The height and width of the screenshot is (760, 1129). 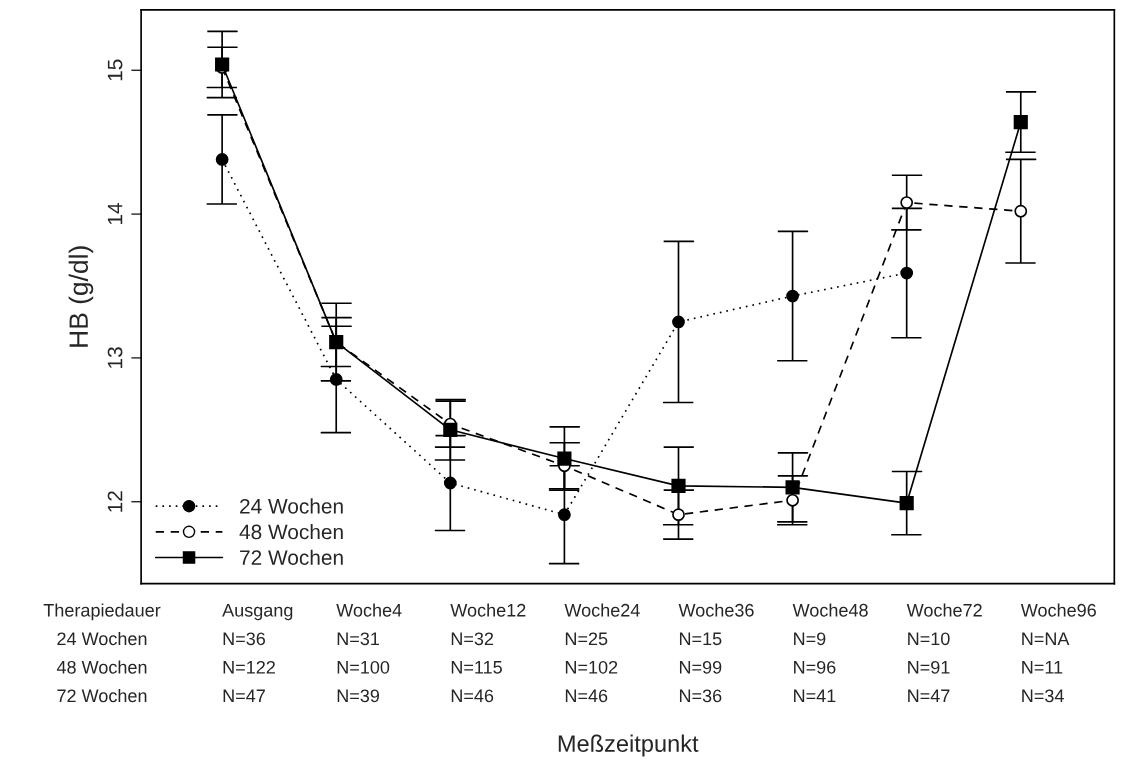 I want to click on text: N=NA, so click(x=1046, y=638).